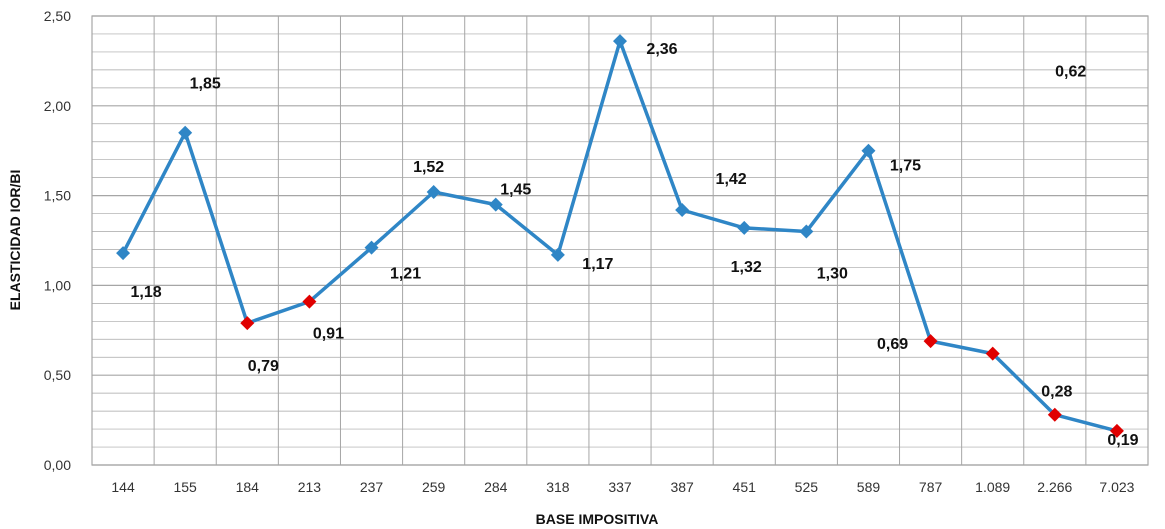 This screenshot has height=529, width=1165. Describe the element at coordinates (263, 366) in the screenshot. I see `data-label: 0,79` at that location.